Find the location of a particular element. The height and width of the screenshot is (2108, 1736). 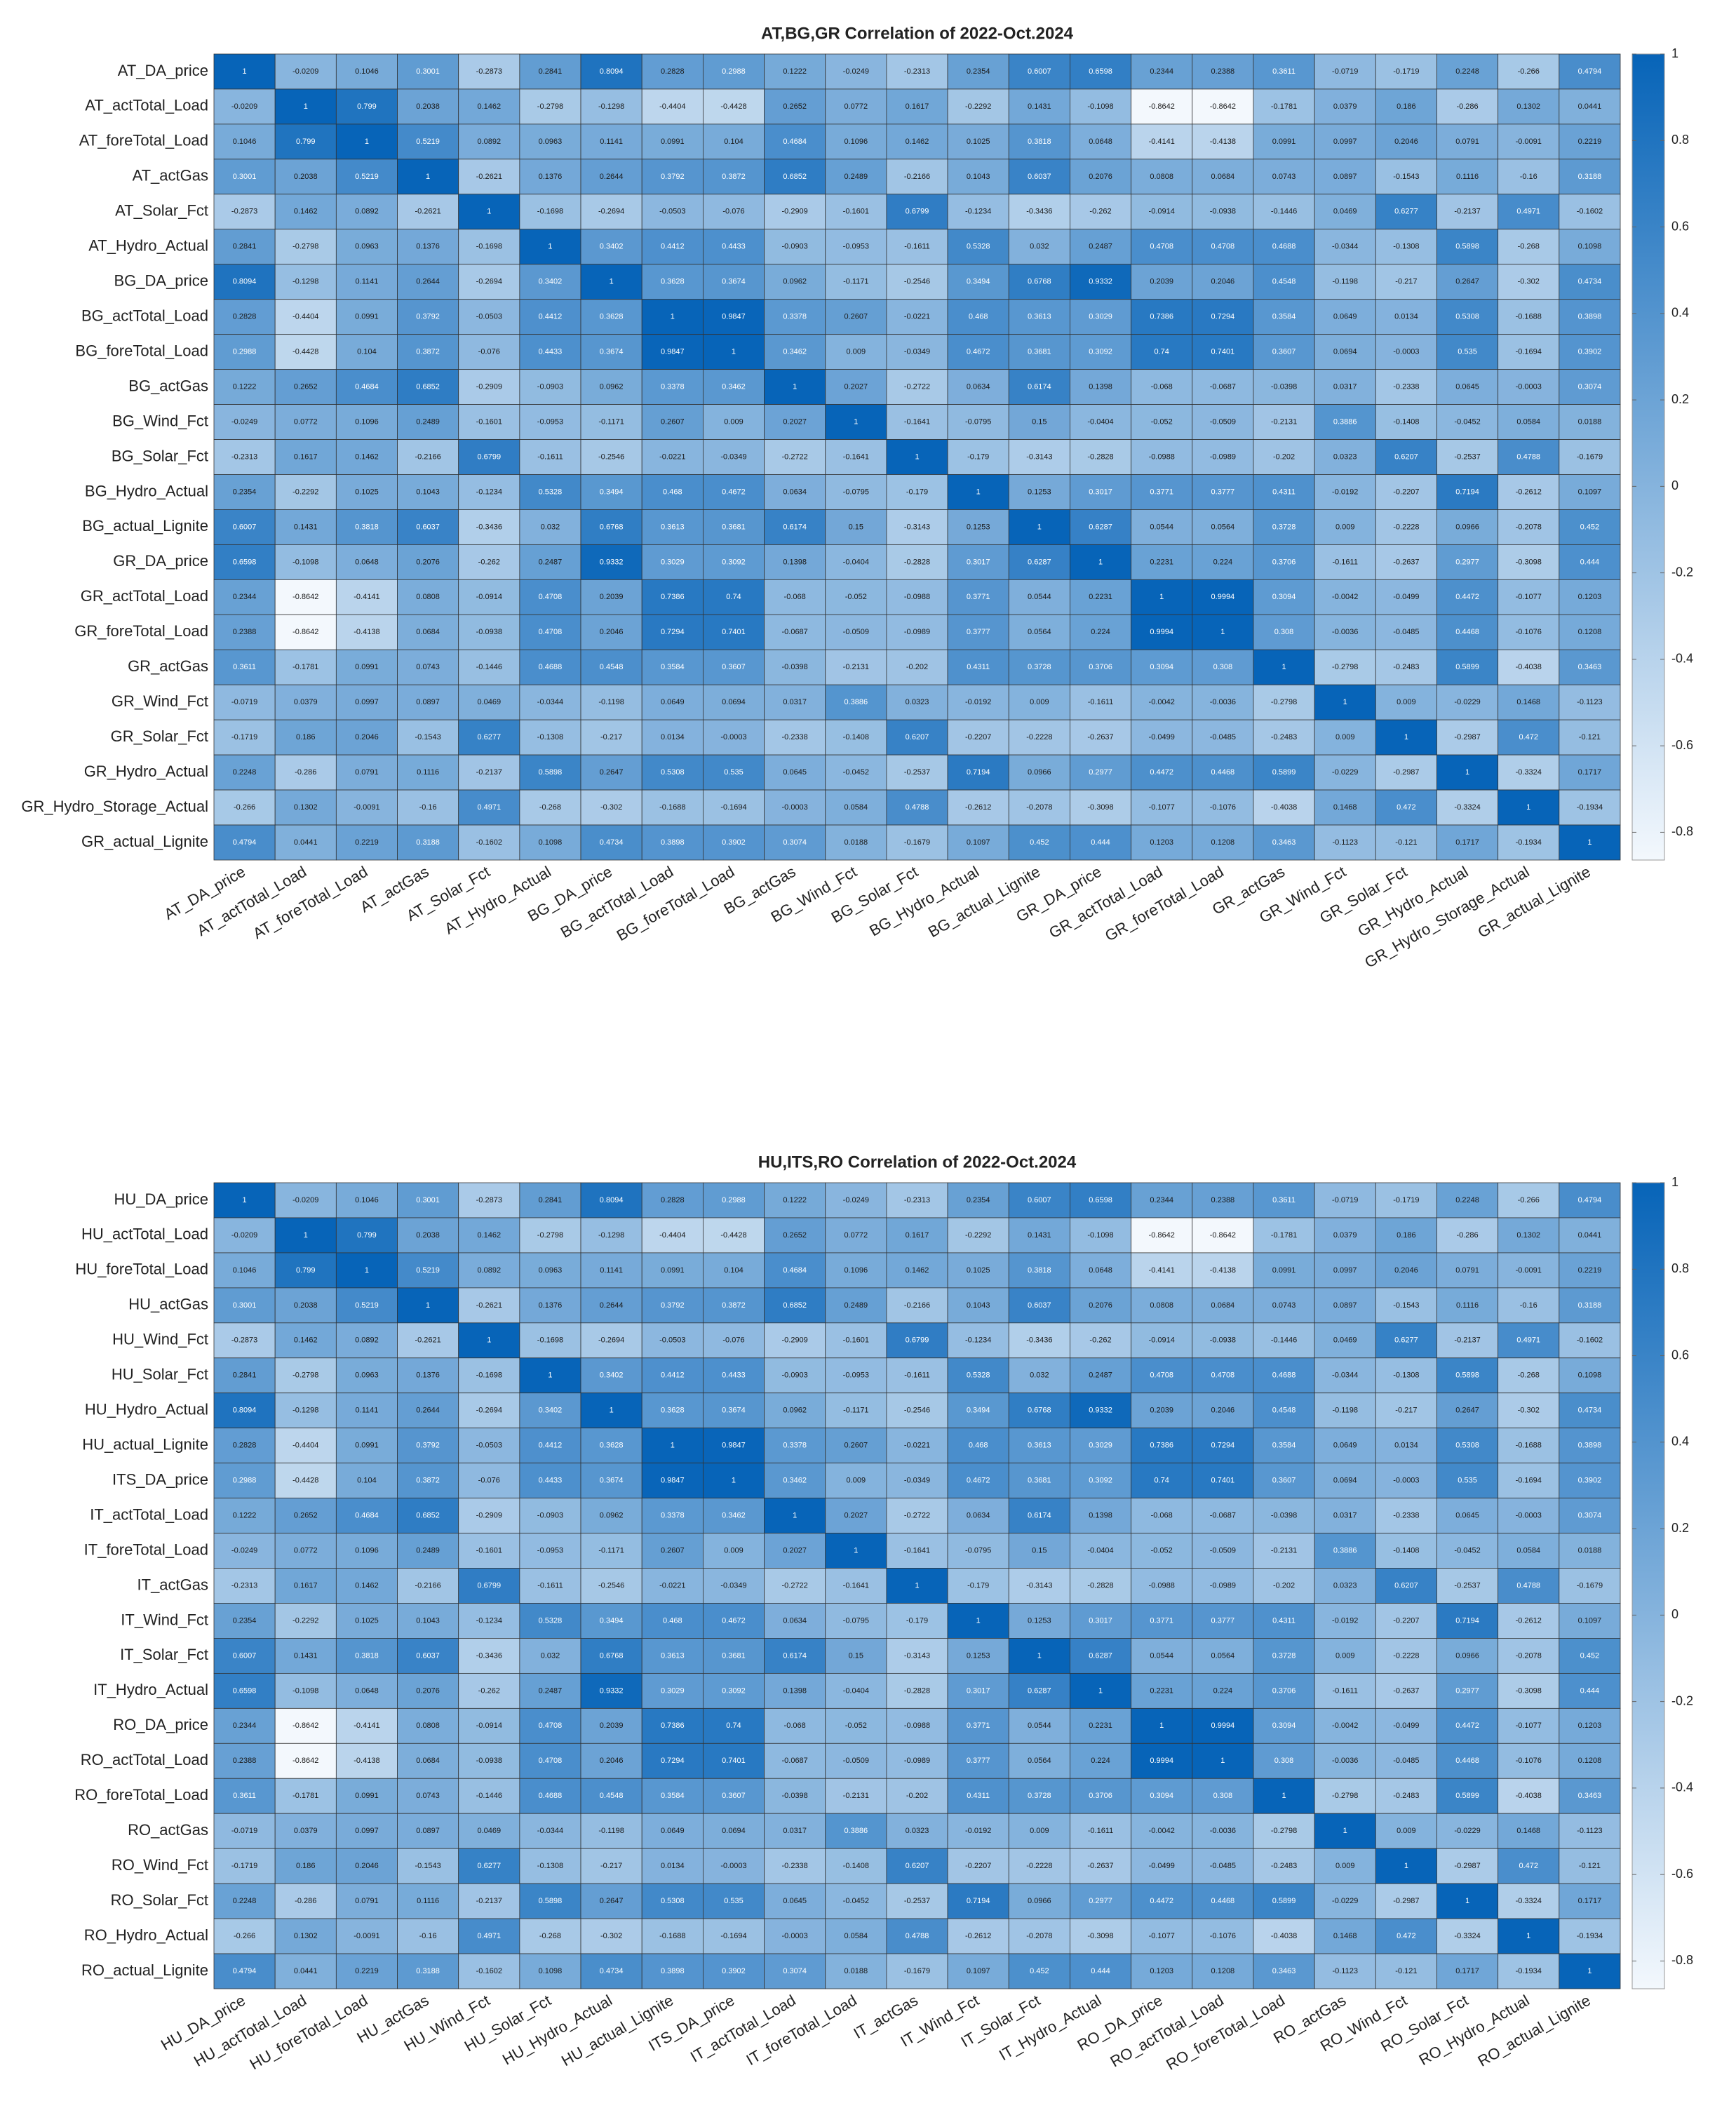

cell-value: 0.7401 is located at coordinates (1223, 352).